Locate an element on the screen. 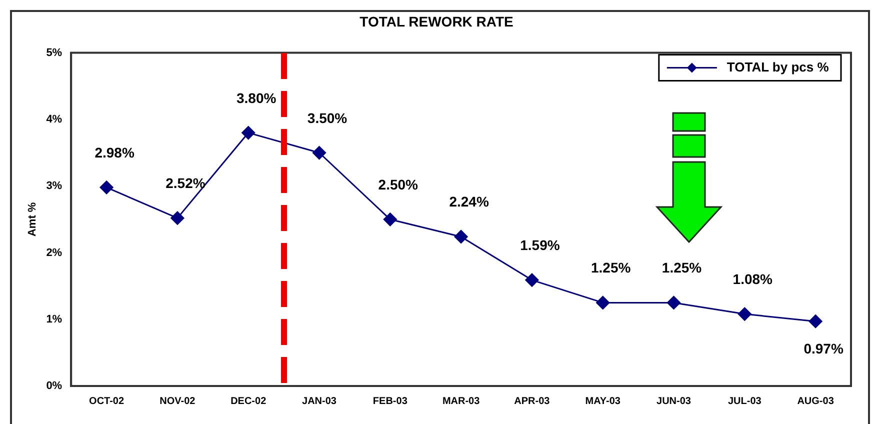 Image resolution: width=877 pixels, height=424 pixels. y-axis-title: Amt % is located at coordinates (32, 219).